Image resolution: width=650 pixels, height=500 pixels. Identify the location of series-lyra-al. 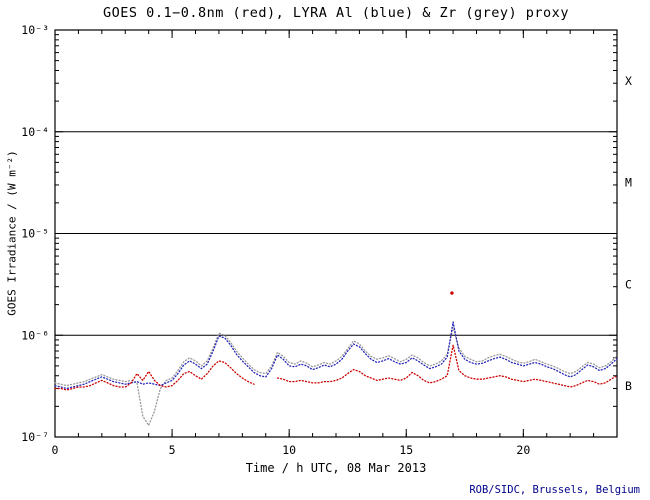
(336, 355).